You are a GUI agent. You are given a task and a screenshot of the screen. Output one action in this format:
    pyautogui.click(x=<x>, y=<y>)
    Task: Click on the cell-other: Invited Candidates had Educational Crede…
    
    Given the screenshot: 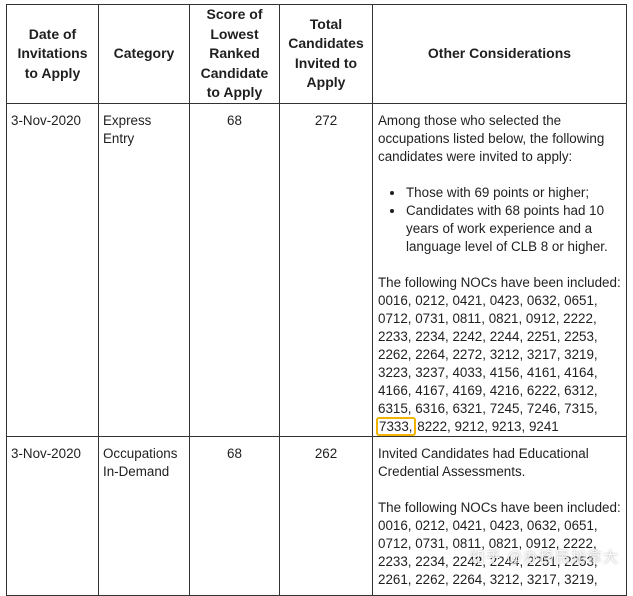 What is the action you would take?
    pyautogui.click(x=499, y=515)
    